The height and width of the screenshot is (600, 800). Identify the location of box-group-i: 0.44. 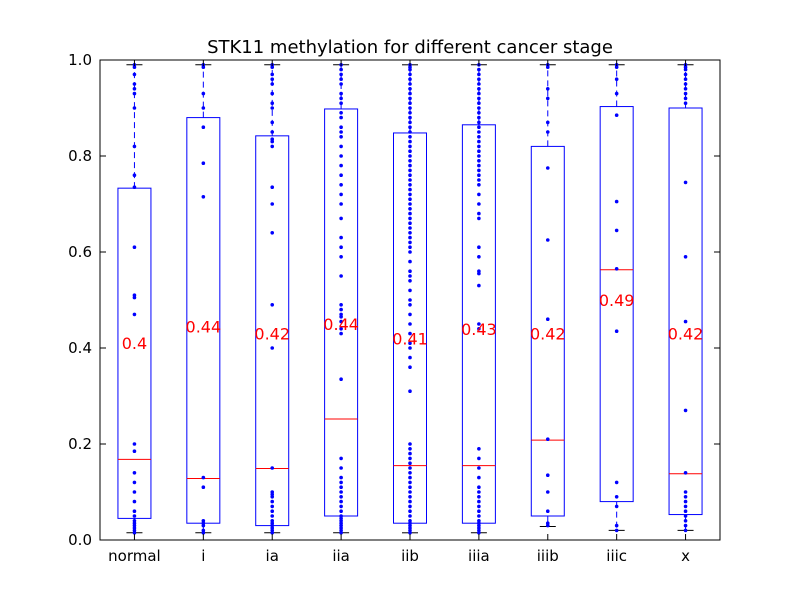
(203, 299).